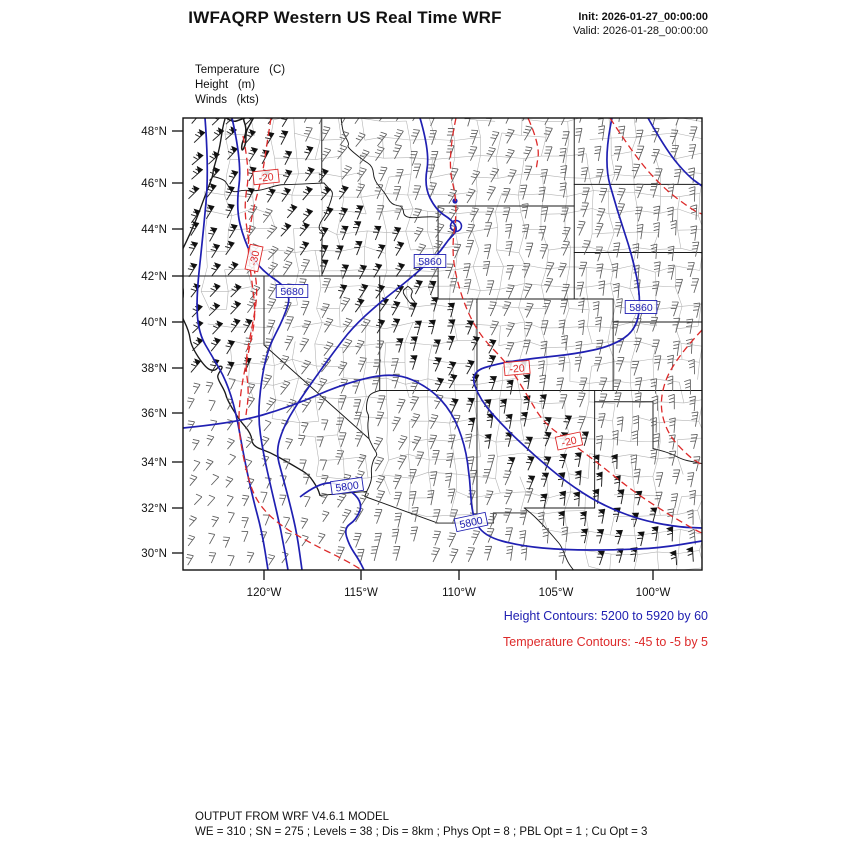 The width and height of the screenshot is (850, 850). I want to click on page-title: IWFAQRP Western US Real Time WRF, so click(345, 17).